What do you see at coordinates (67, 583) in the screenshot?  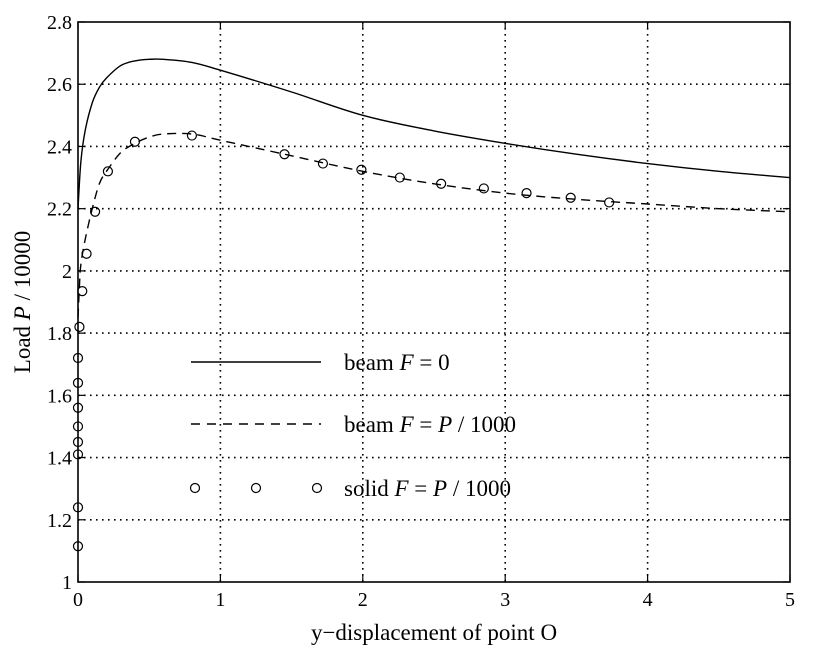 I see `y-tick-label: 1` at bounding box center [67, 583].